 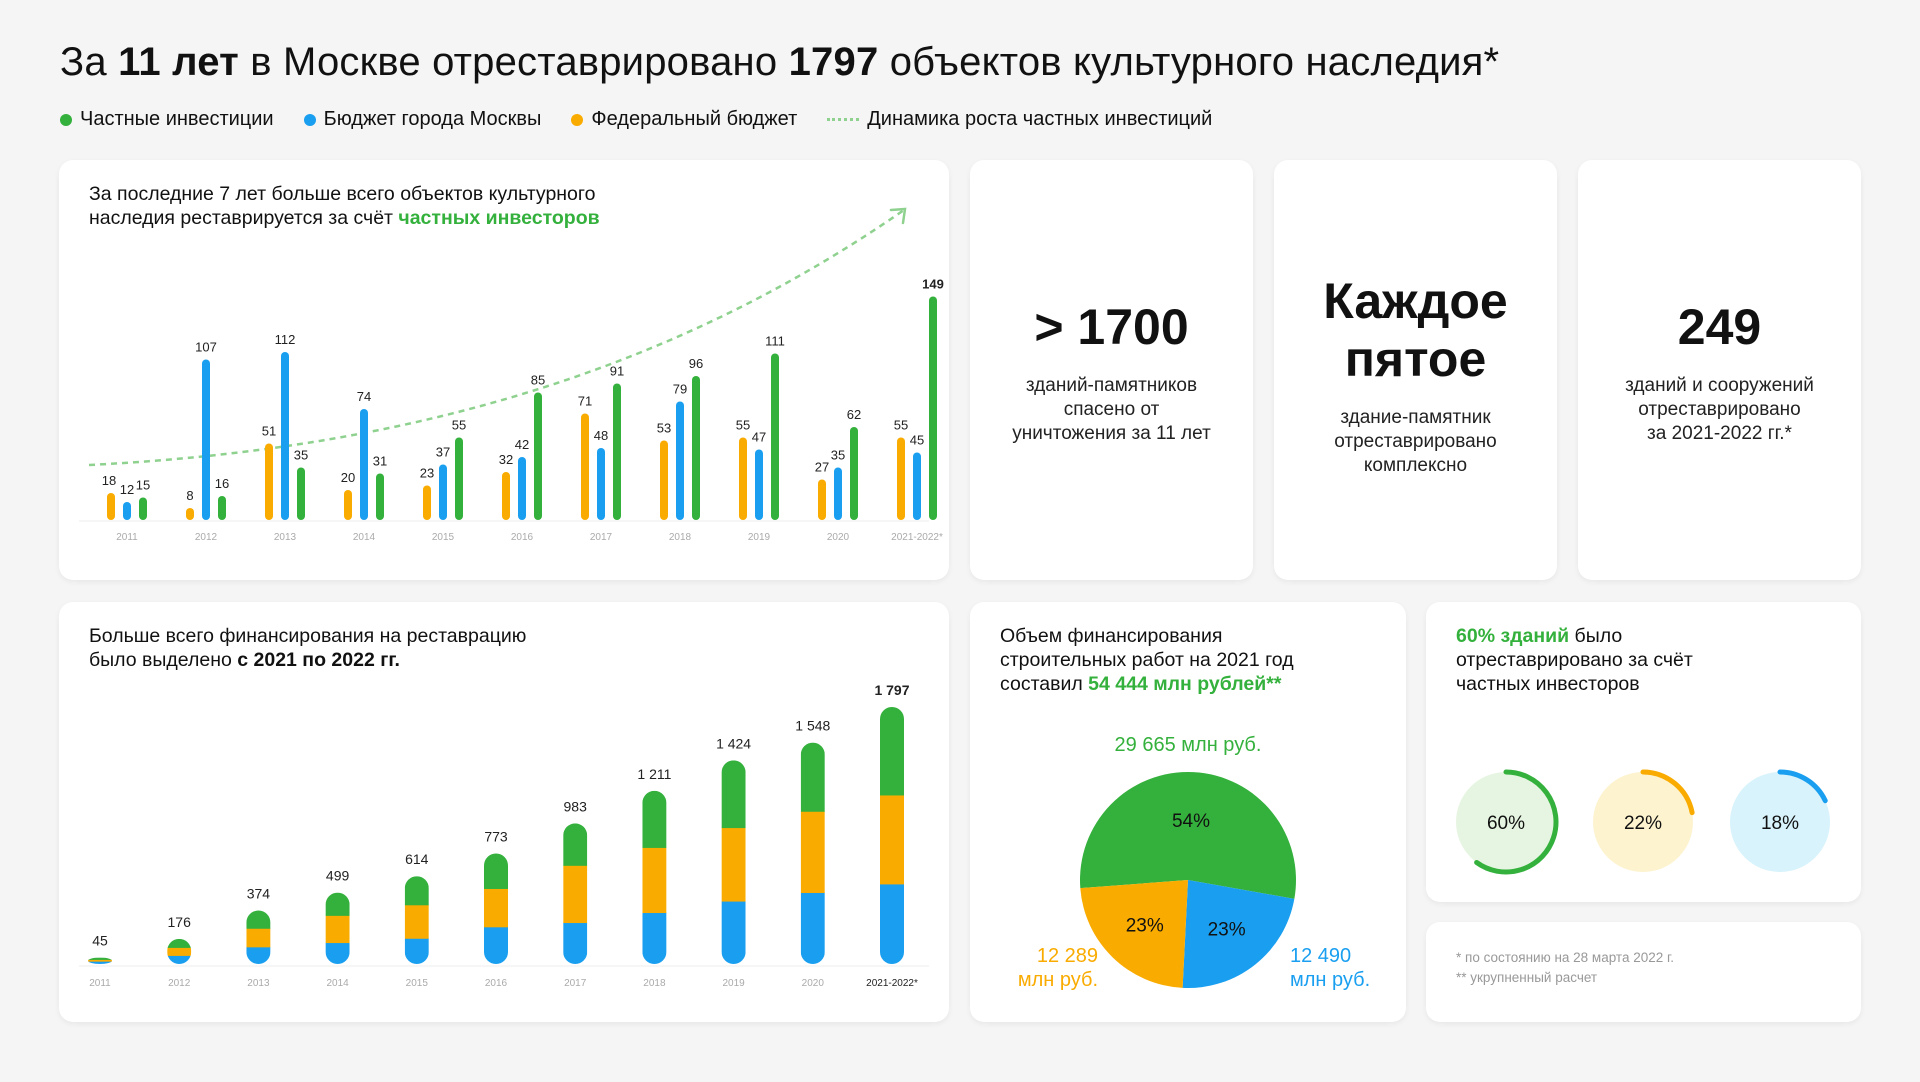 I want to click on data-label: 31, so click(x=380, y=461).